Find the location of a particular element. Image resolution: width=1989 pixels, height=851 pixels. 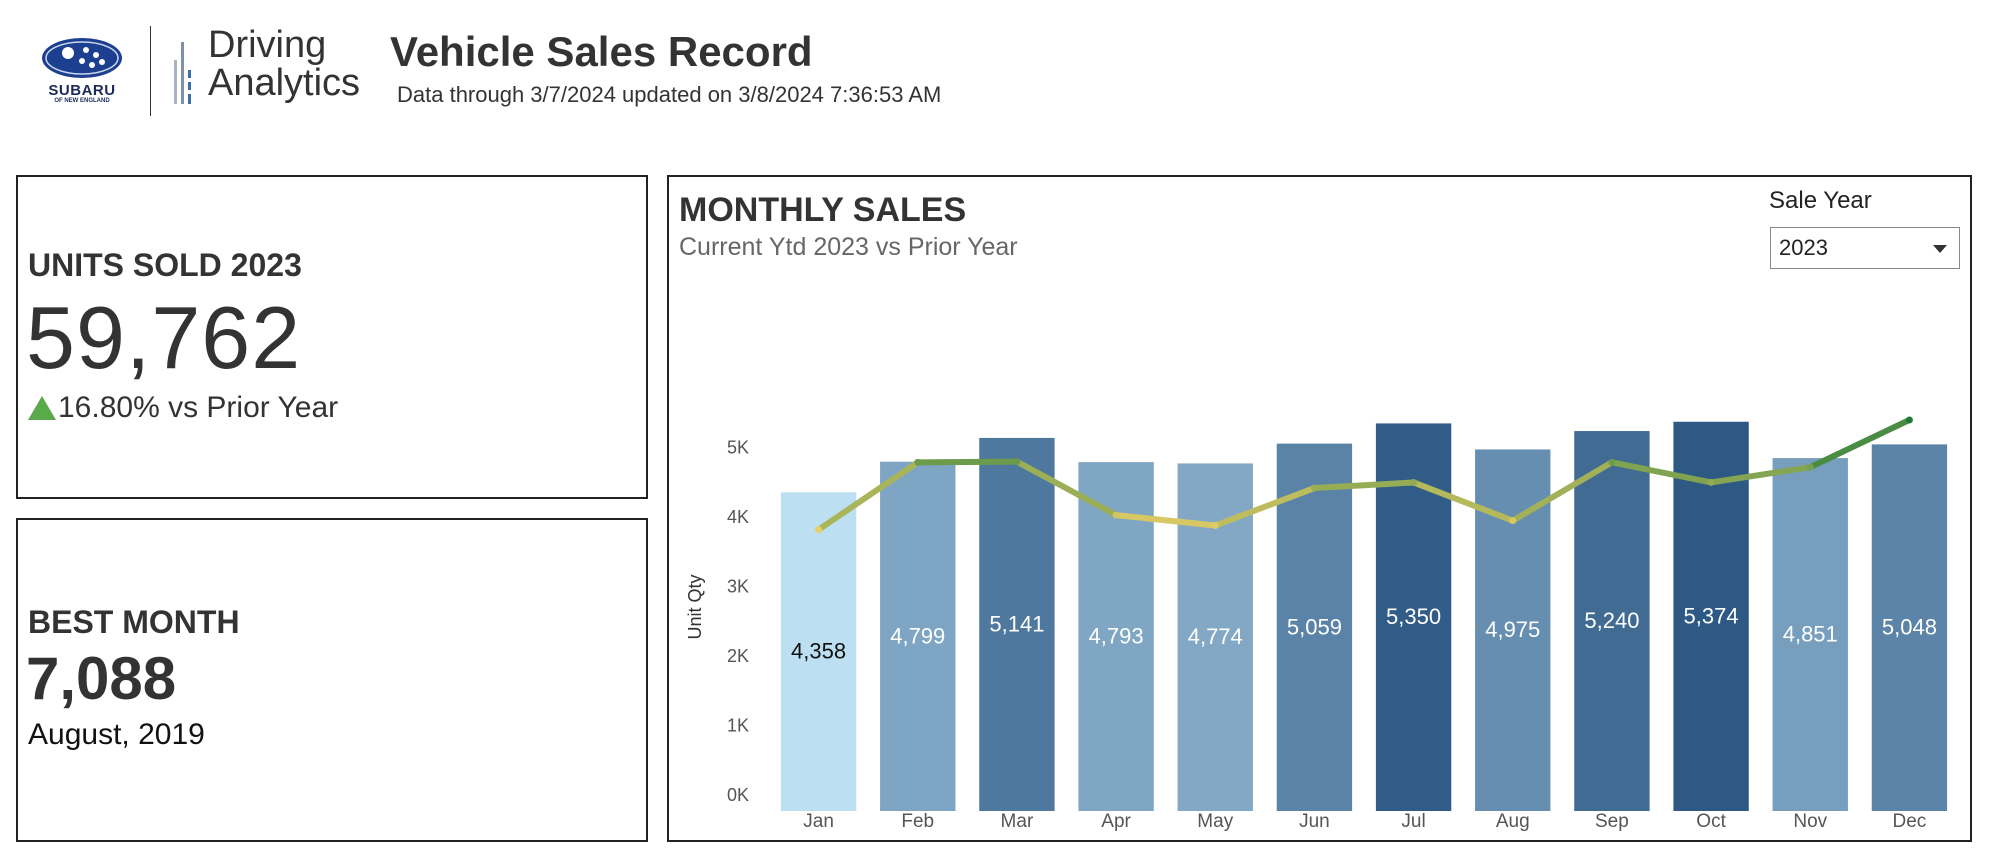

bar-value-label: 4,851 is located at coordinates (1810, 634).